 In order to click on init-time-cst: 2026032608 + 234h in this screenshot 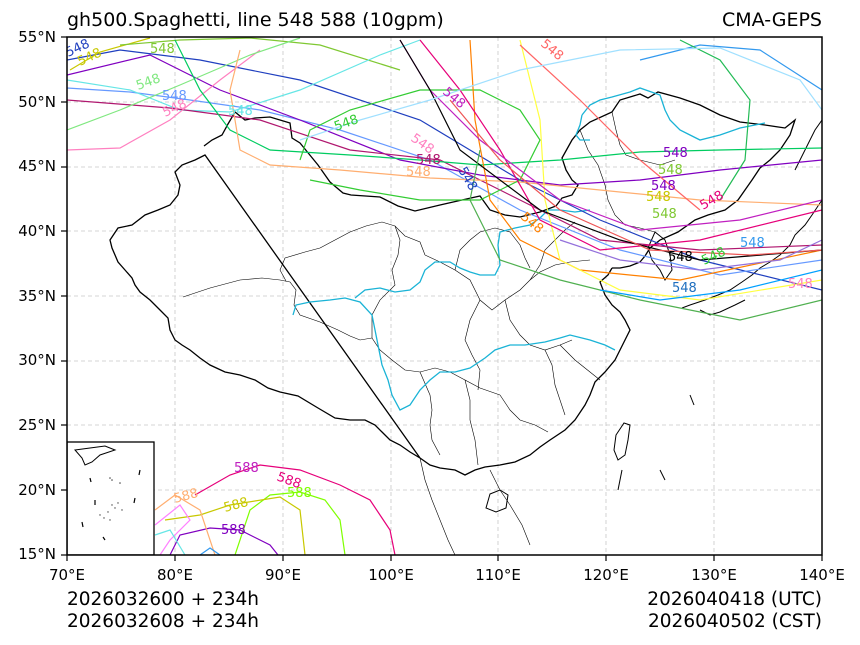, I will do `click(163, 621)`.